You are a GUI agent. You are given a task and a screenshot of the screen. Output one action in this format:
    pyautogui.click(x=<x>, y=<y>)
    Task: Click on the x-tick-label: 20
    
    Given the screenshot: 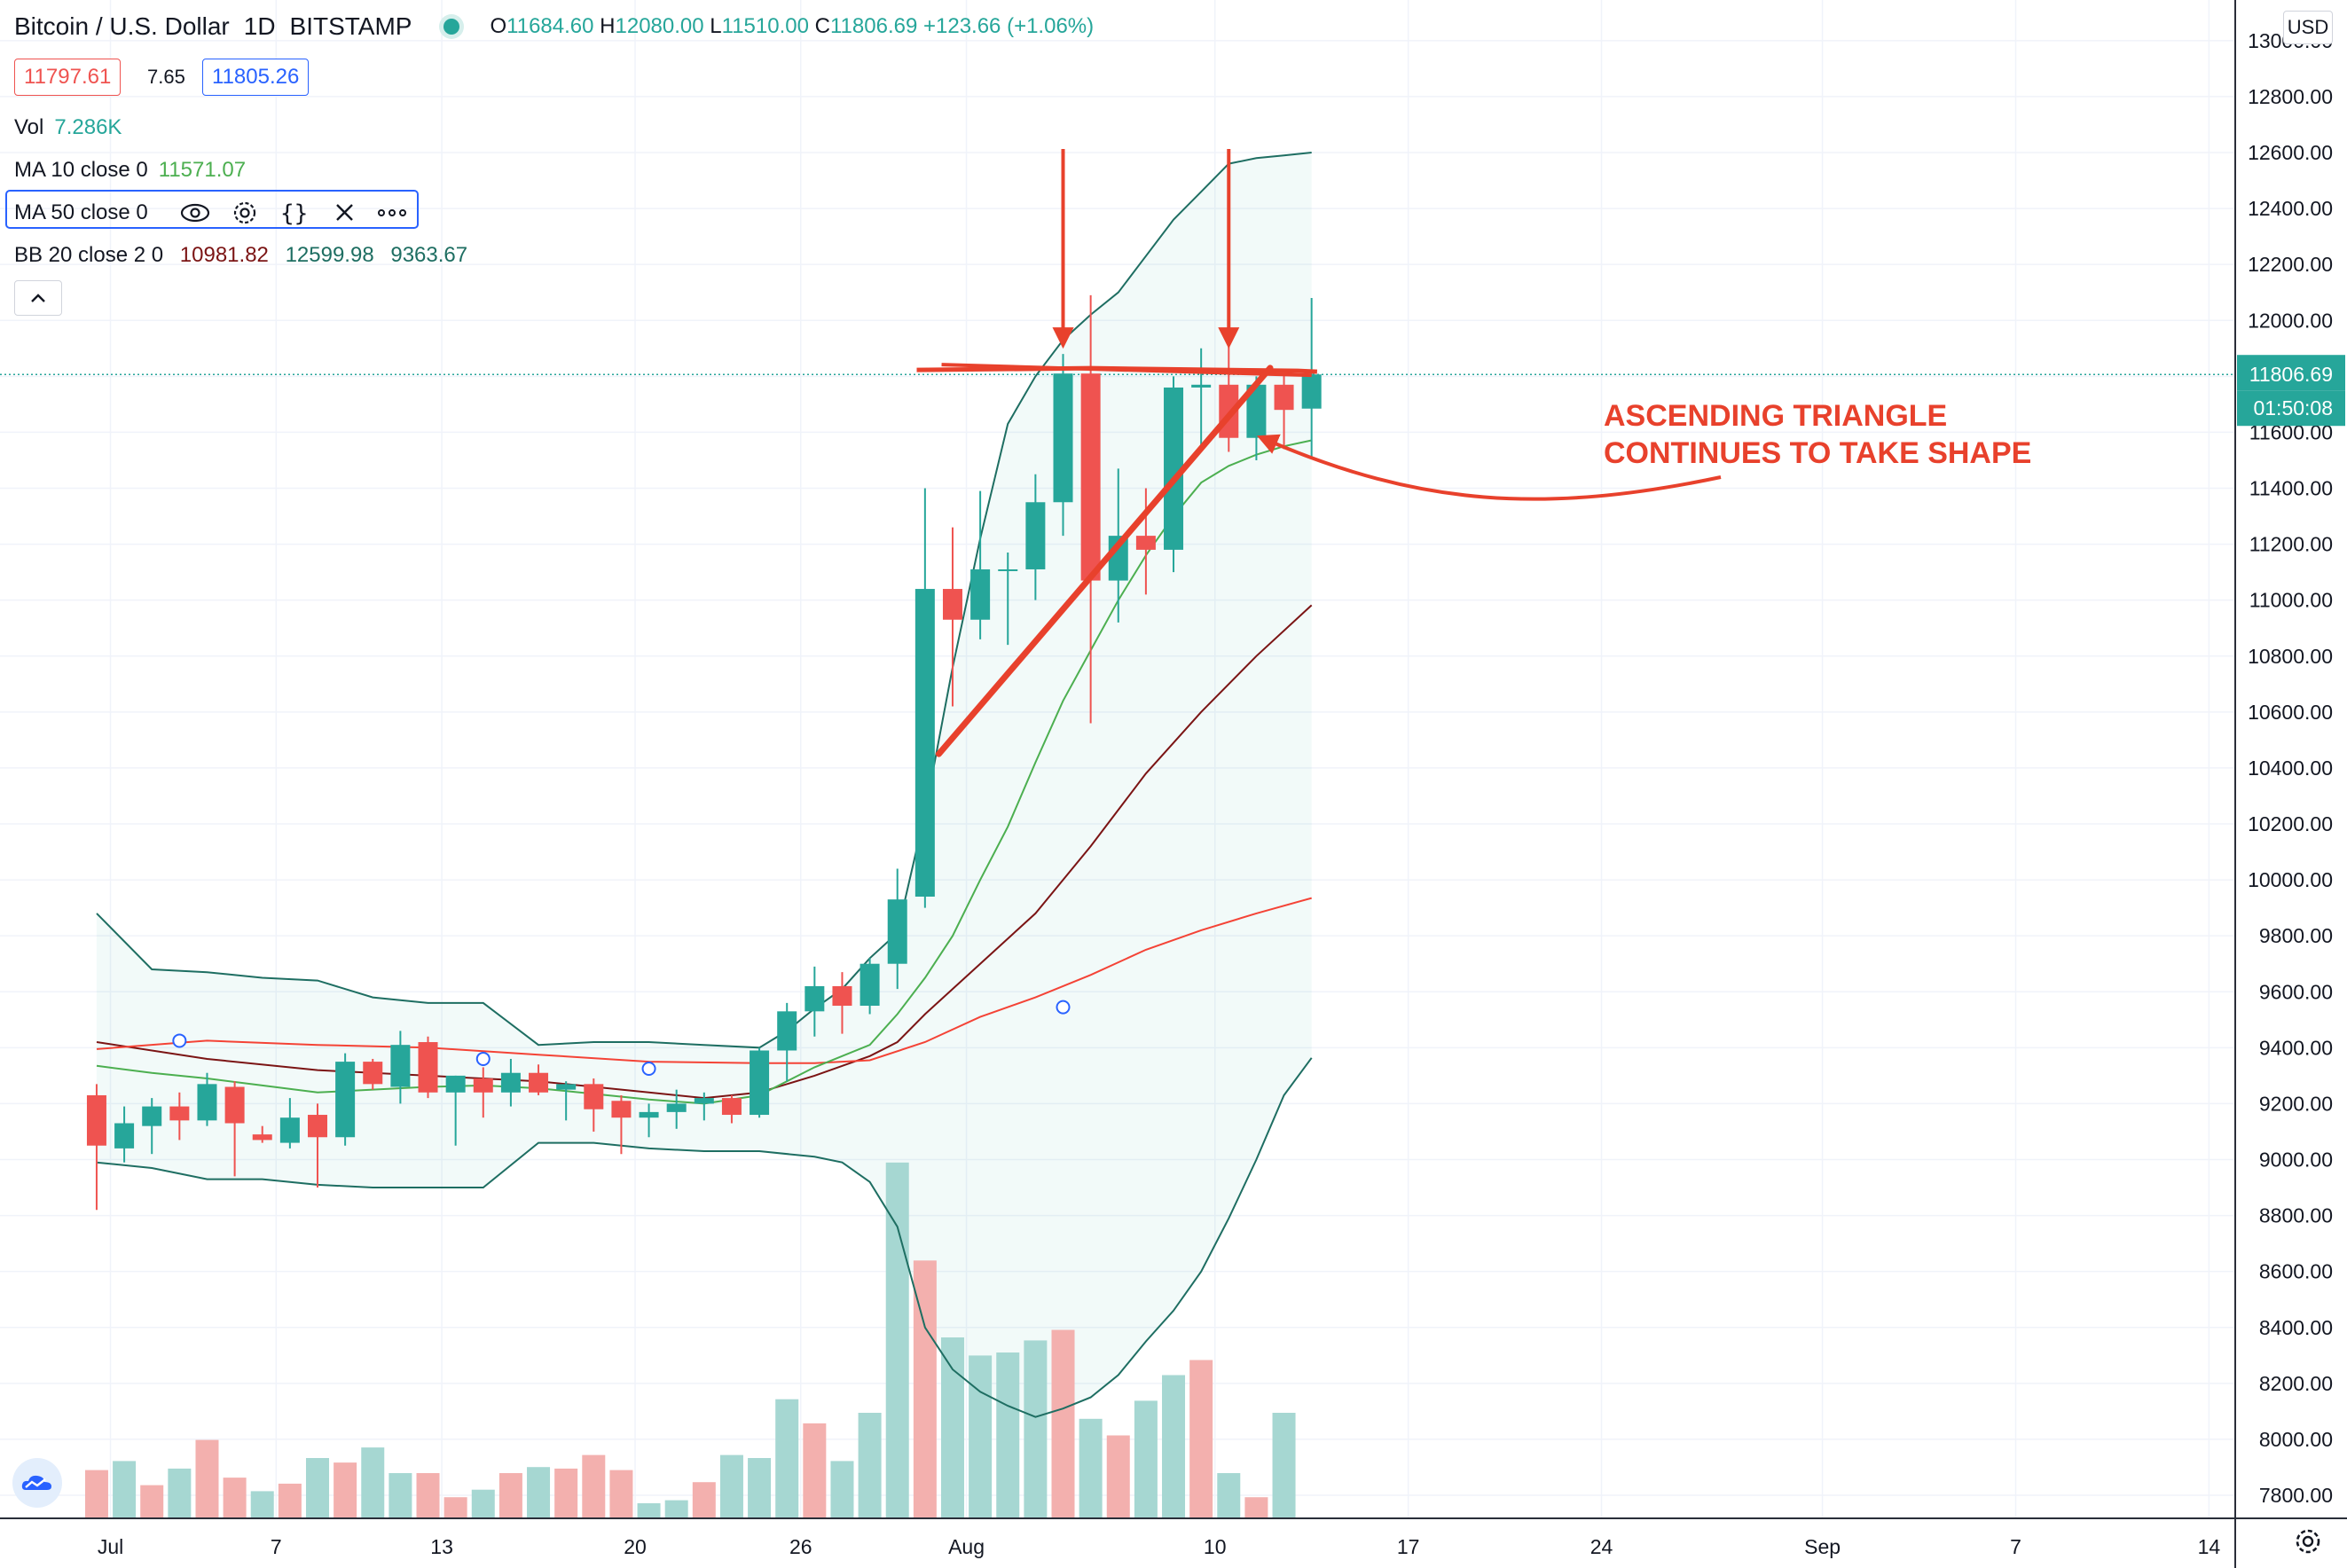 What is the action you would take?
    pyautogui.click(x=635, y=1546)
    